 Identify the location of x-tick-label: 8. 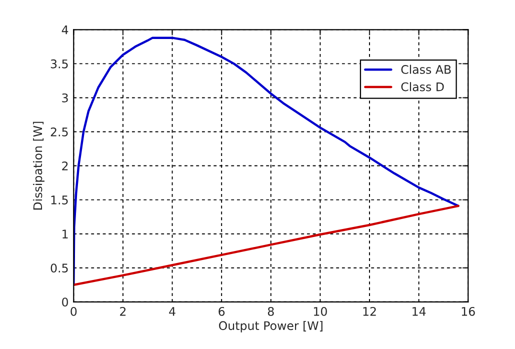
(271, 311).